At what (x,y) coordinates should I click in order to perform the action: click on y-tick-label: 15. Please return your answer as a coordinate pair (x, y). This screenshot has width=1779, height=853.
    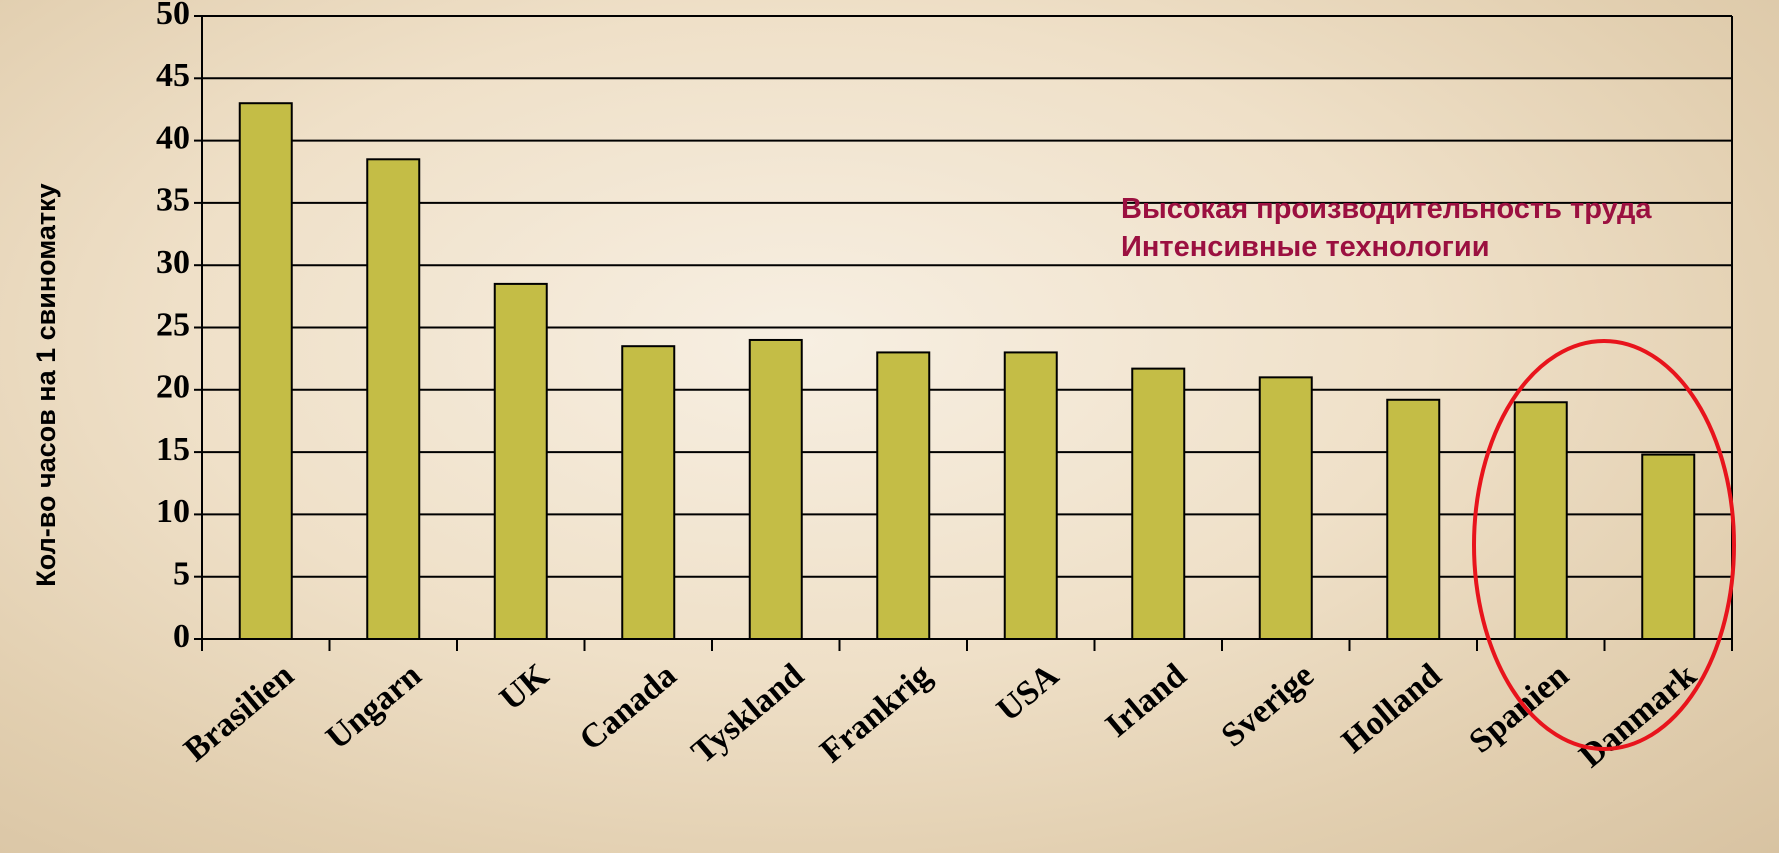
    Looking at the image, I should click on (173, 449).